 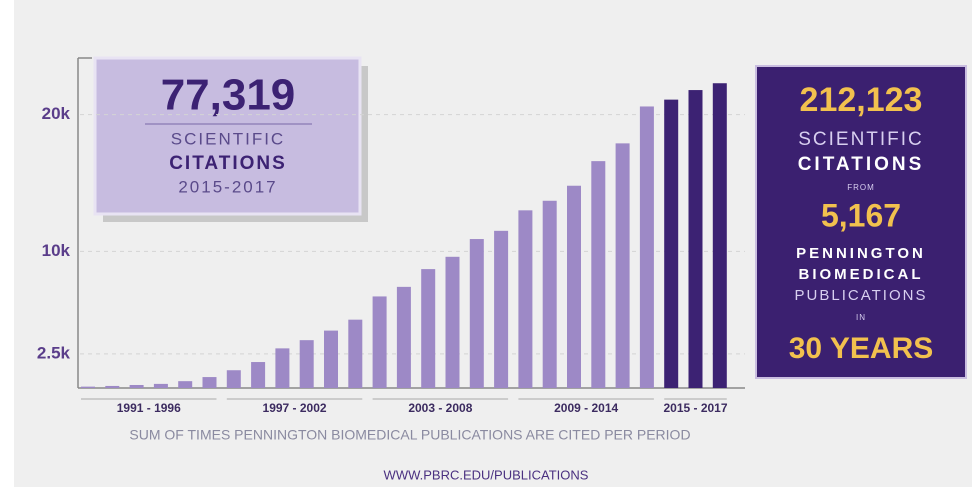 What do you see at coordinates (295, 408) in the screenshot?
I see `group-label: 1997 - 2002` at bounding box center [295, 408].